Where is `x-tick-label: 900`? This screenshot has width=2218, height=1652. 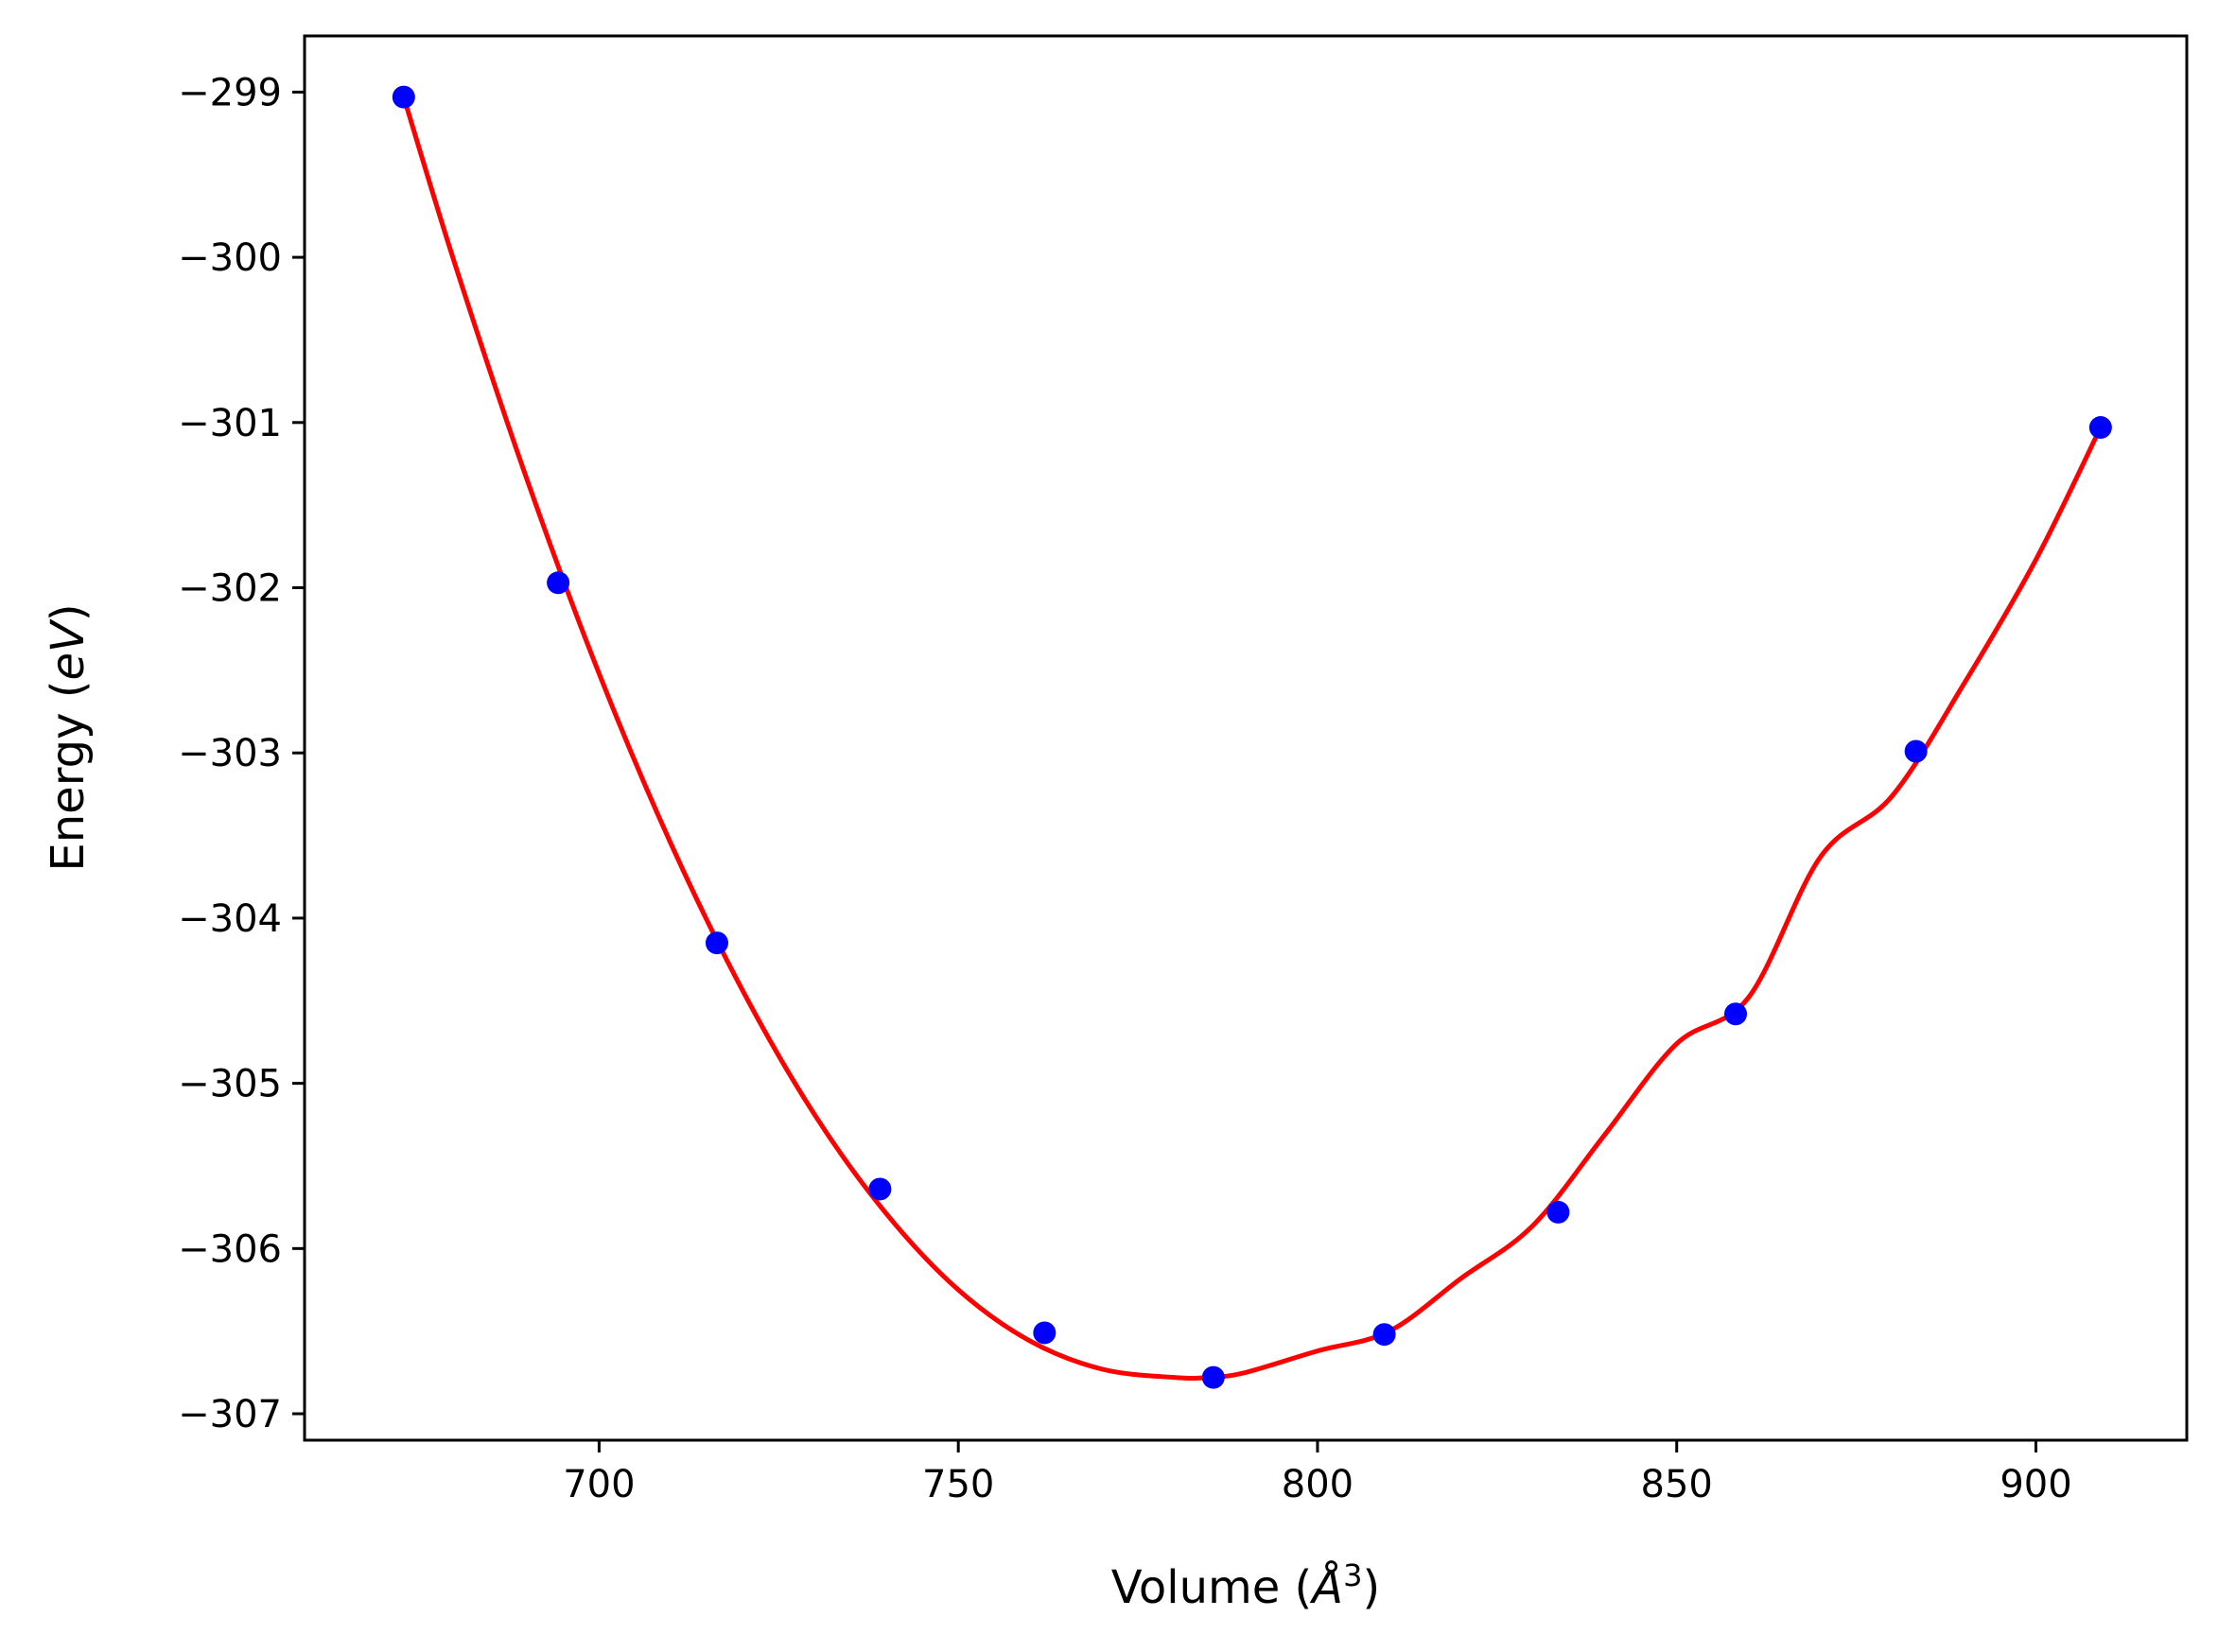 x-tick-label: 900 is located at coordinates (2035, 1485).